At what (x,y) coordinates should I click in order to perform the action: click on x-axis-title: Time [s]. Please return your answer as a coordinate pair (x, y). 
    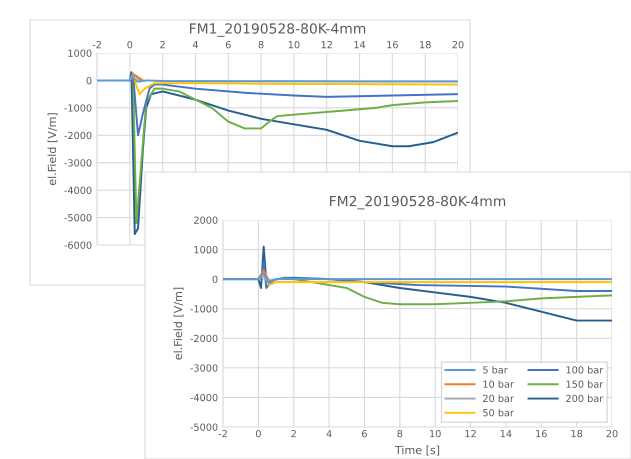
    Looking at the image, I should click on (417, 451).